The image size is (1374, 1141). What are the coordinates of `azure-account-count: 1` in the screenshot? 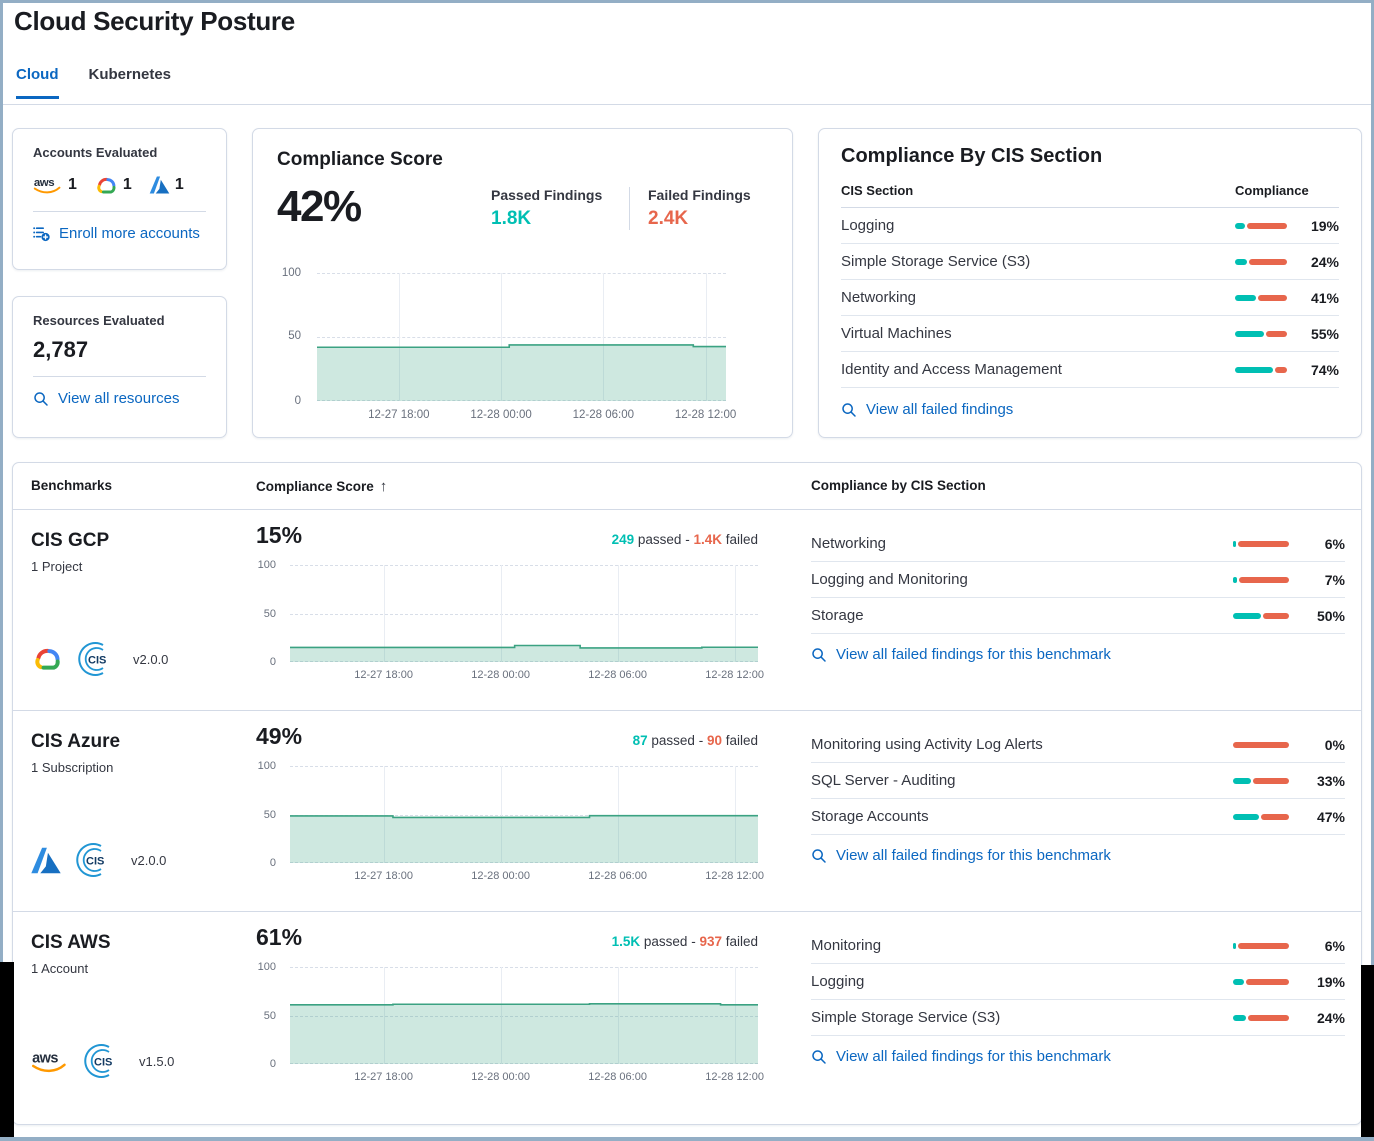 It's located at (166, 185).